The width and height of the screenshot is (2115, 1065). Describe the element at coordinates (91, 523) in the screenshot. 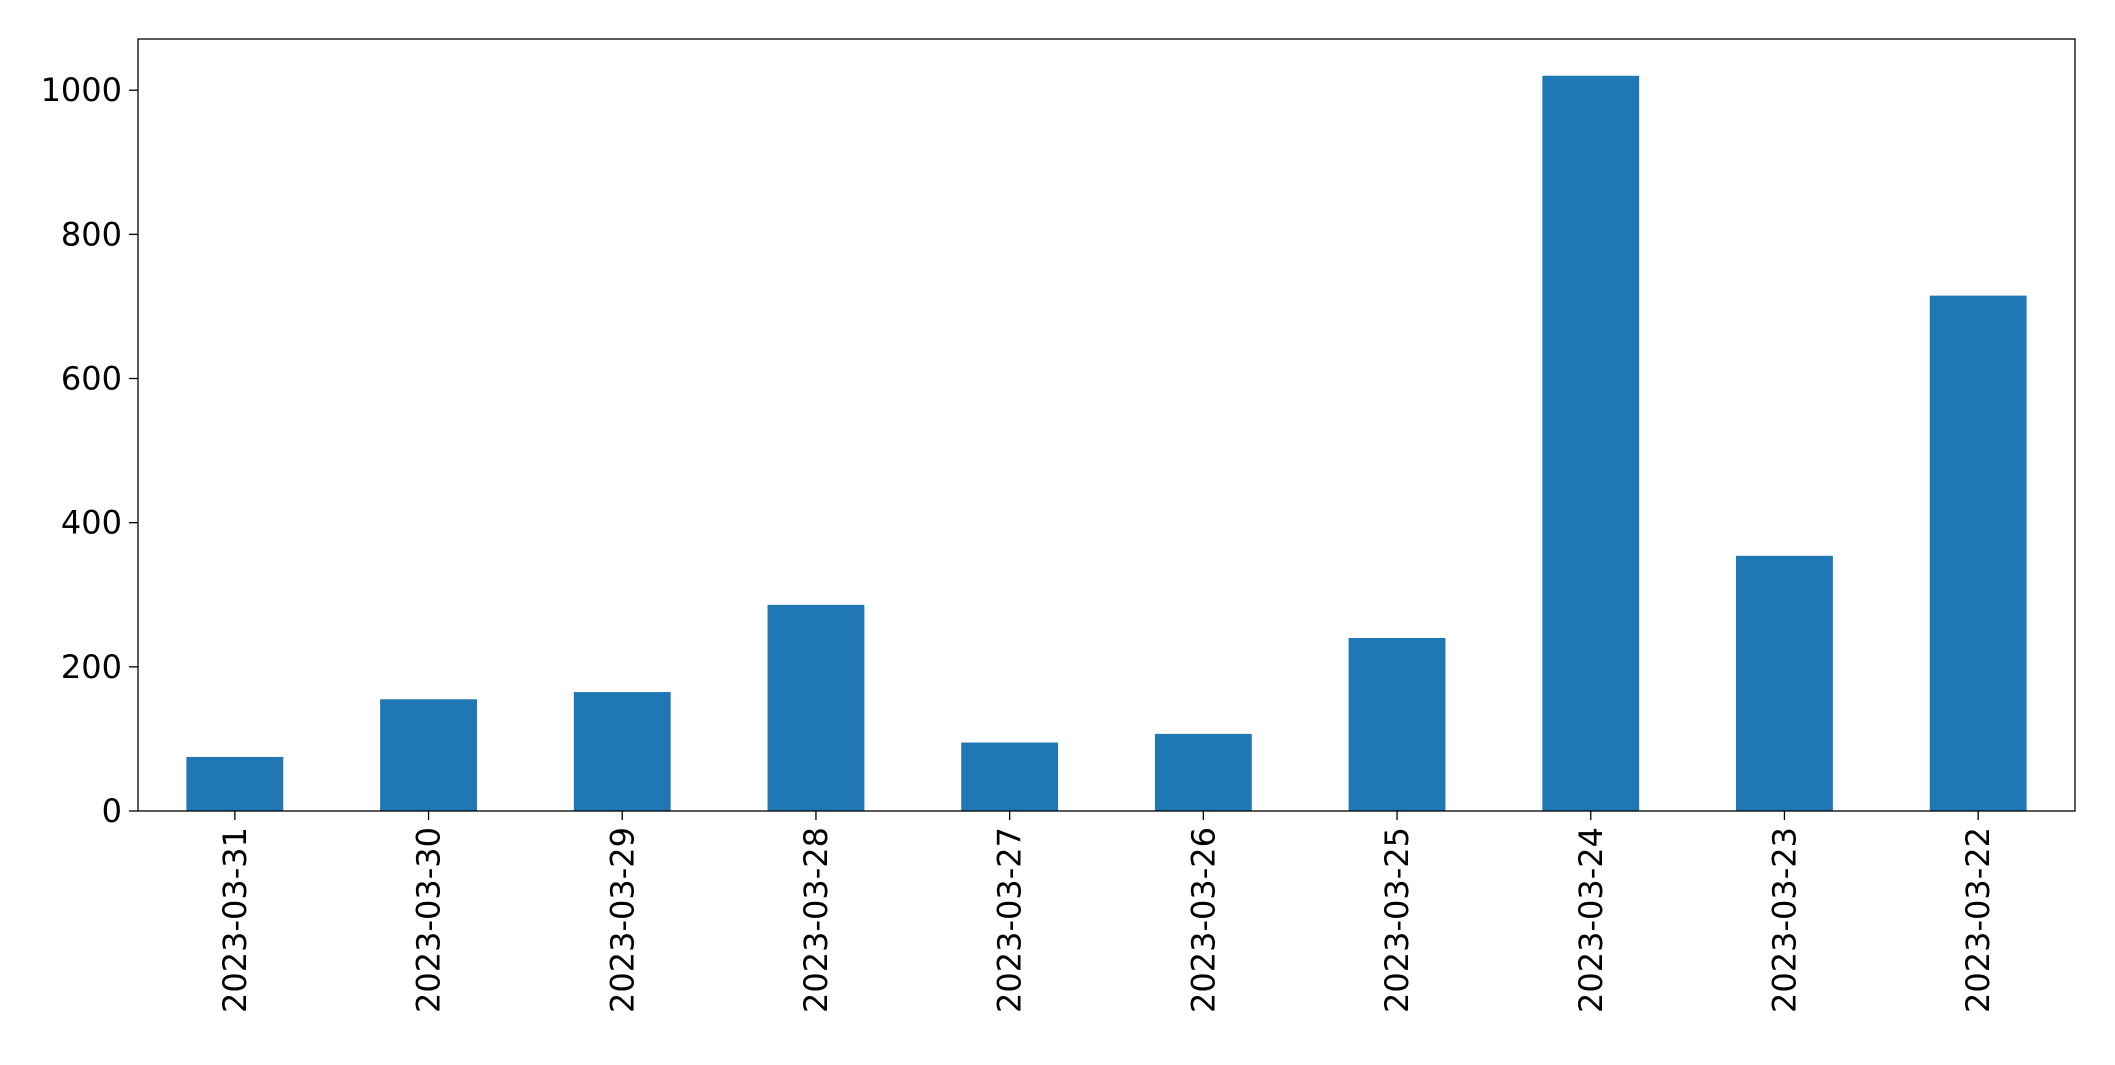

I see `y-tick-label: 400` at that location.